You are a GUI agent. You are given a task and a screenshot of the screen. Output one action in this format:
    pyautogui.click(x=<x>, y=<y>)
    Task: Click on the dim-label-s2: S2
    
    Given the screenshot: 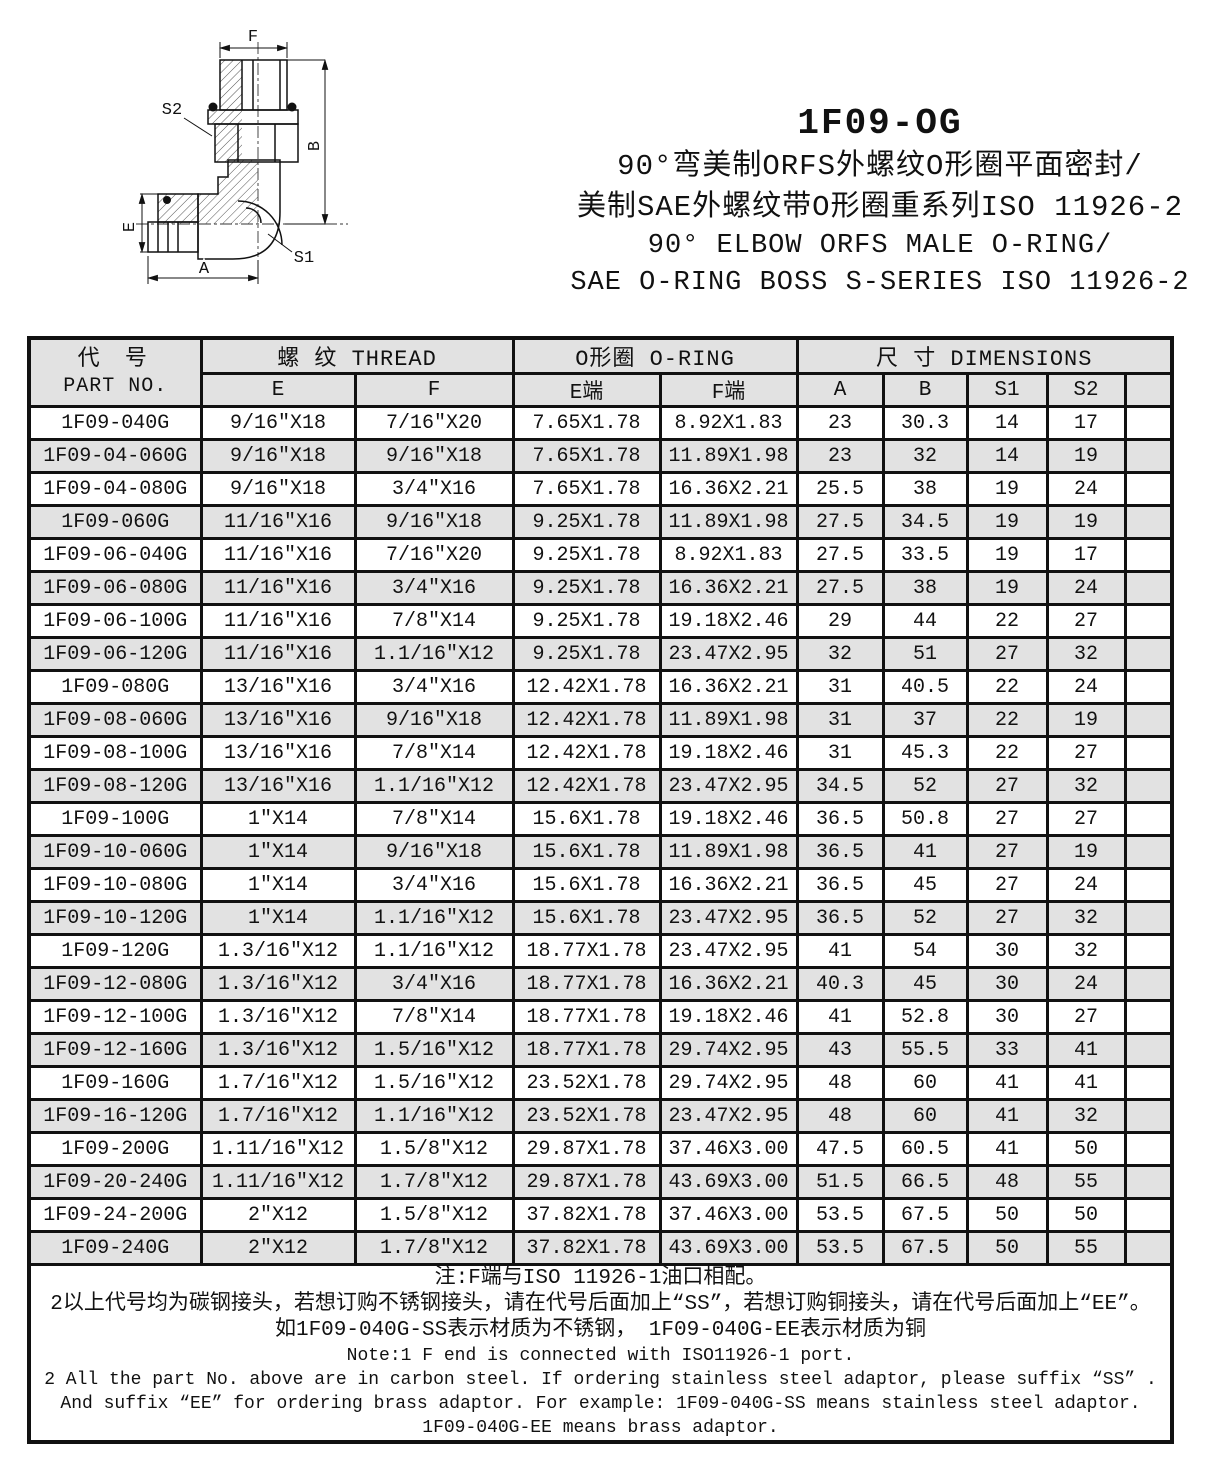 What is the action you would take?
    pyautogui.click(x=172, y=110)
    